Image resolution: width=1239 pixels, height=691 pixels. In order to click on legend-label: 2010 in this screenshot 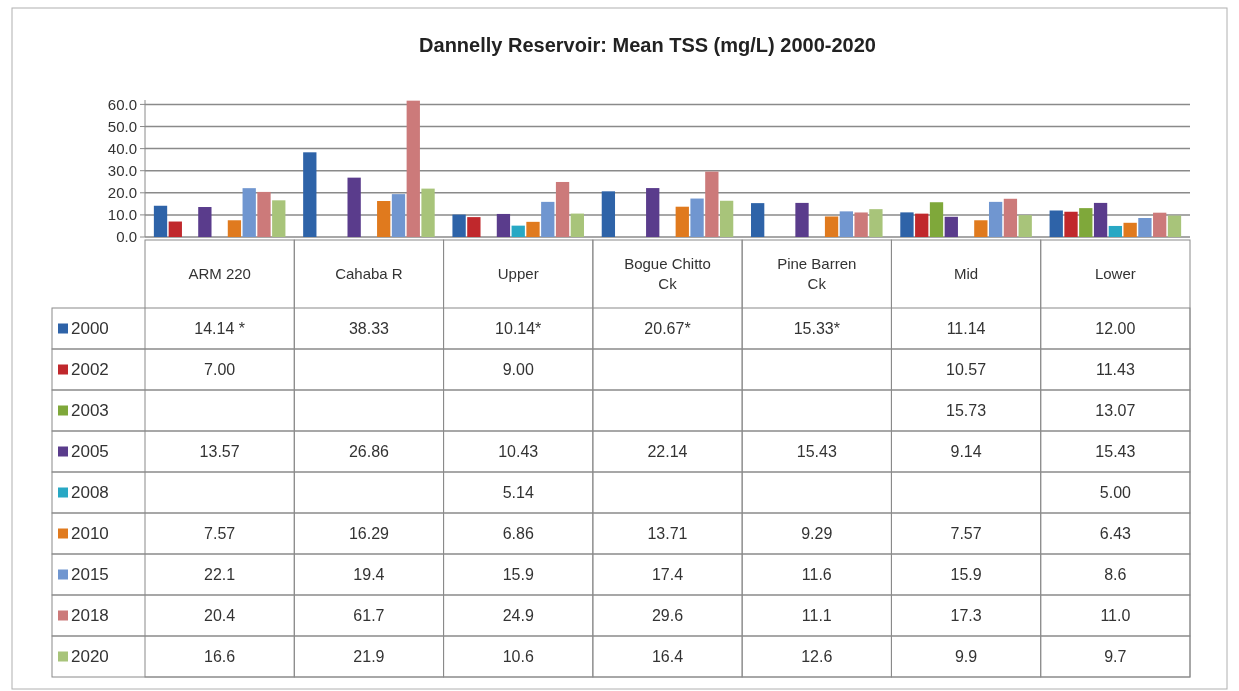, I will do `click(90, 534)`.